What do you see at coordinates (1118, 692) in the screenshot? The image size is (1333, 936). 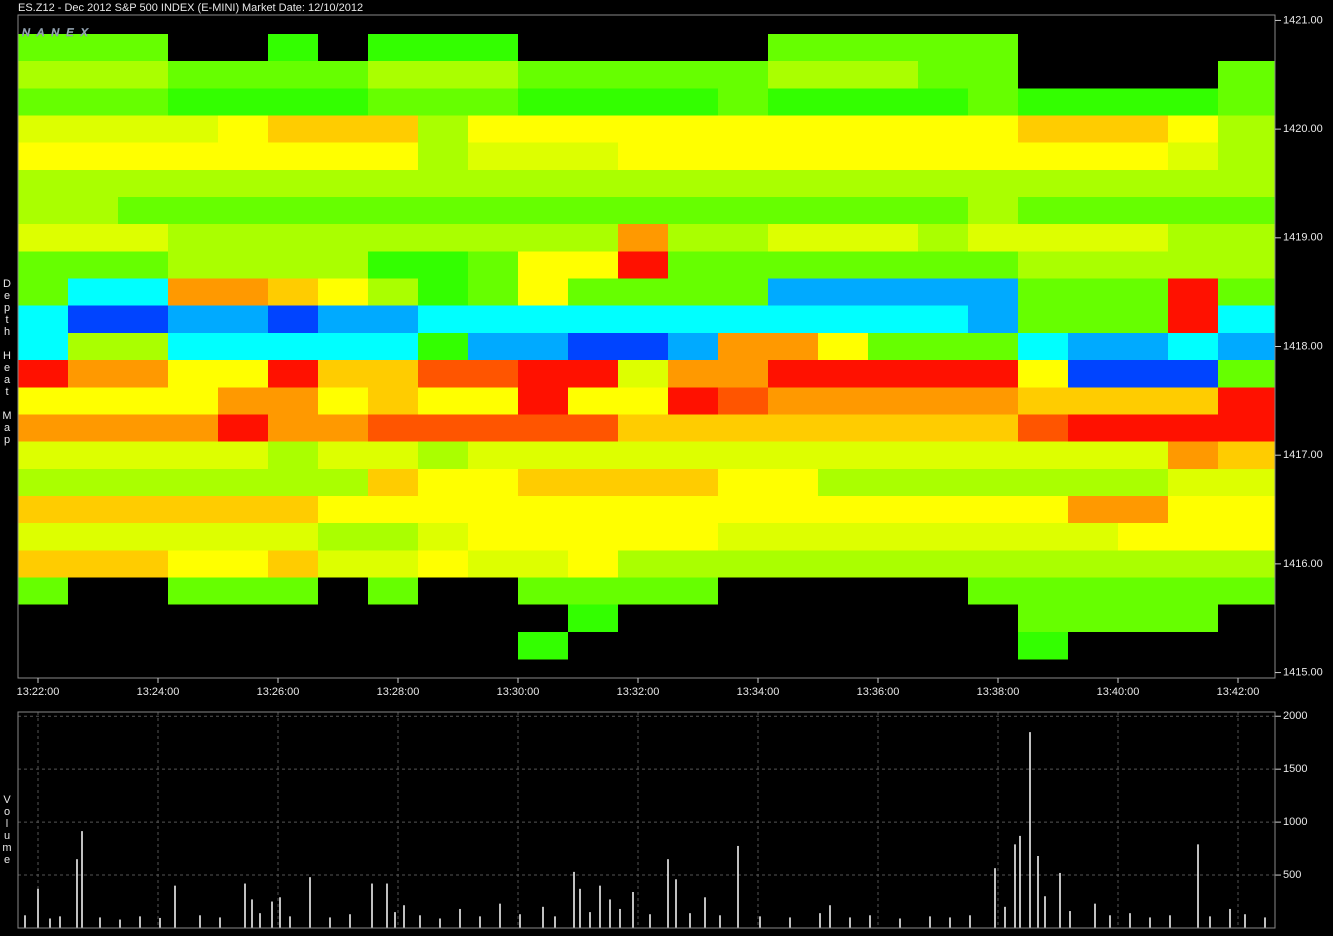 I see `x-tick-label: 13:40:00` at bounding box center [1118, 692].